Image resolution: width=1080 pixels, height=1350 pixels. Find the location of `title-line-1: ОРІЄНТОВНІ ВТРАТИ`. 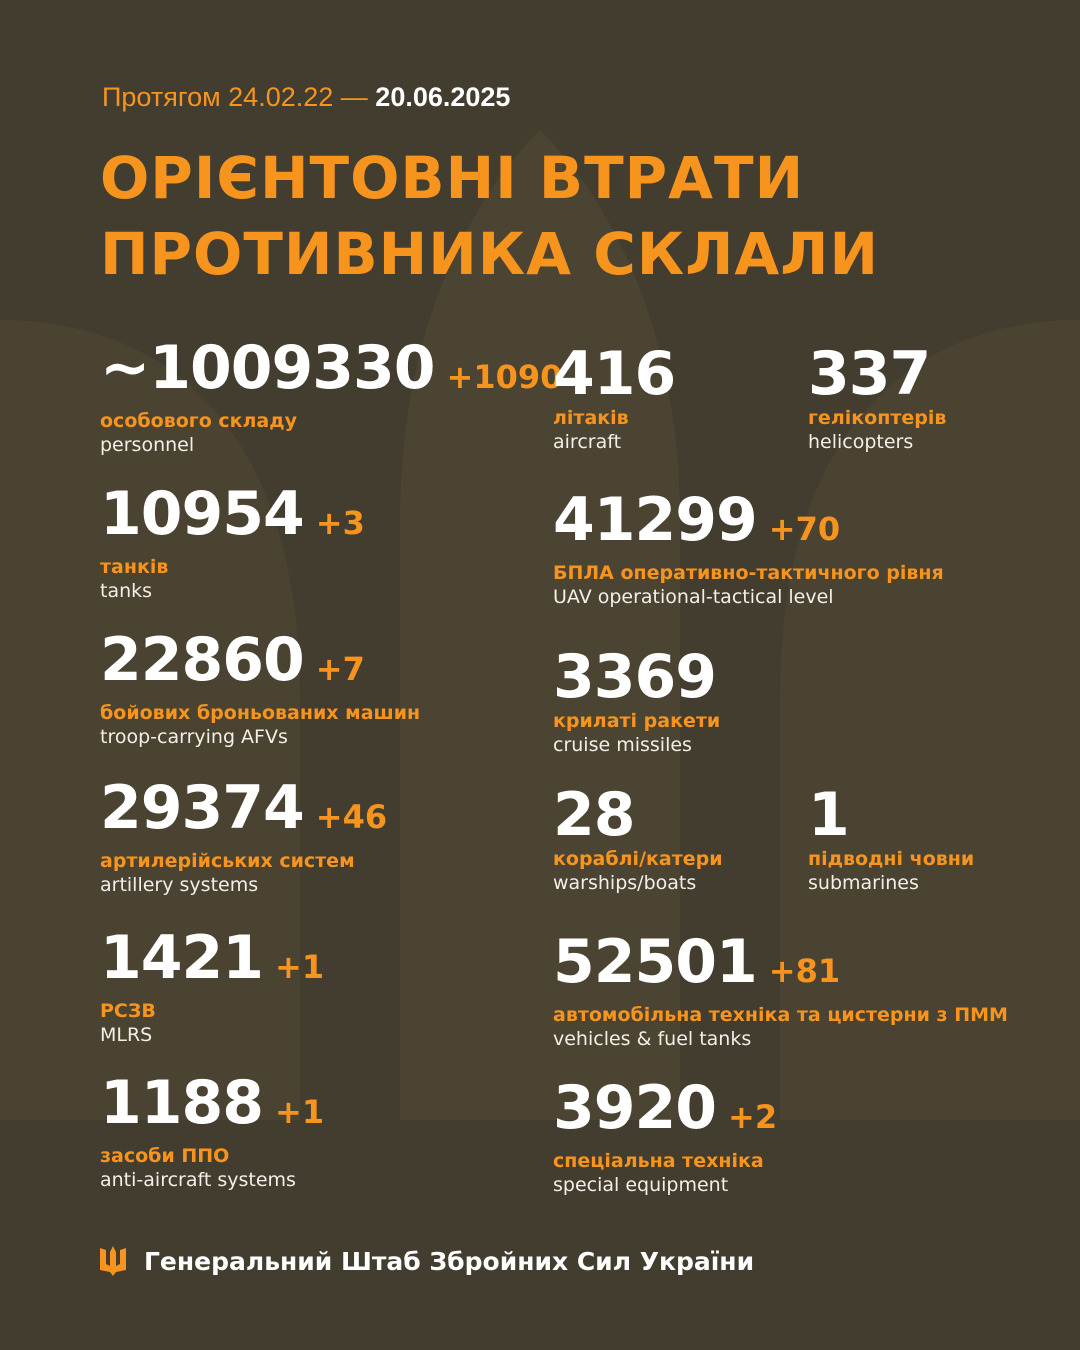

title-line-1: ОРІЄНТОВНІ ВТРАТИ is located at coordinates (452, 178).